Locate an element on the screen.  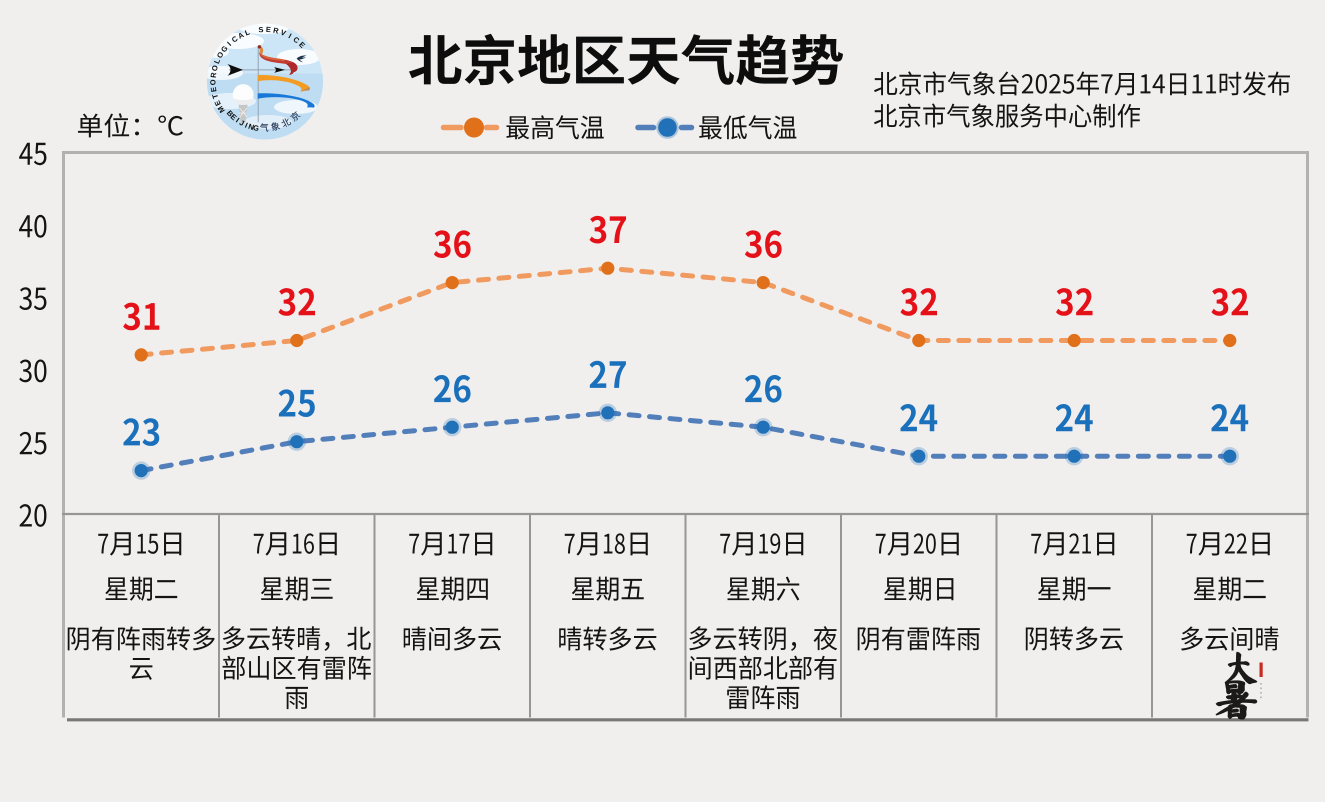
svg-text: J is located at coordinates (242, 123).